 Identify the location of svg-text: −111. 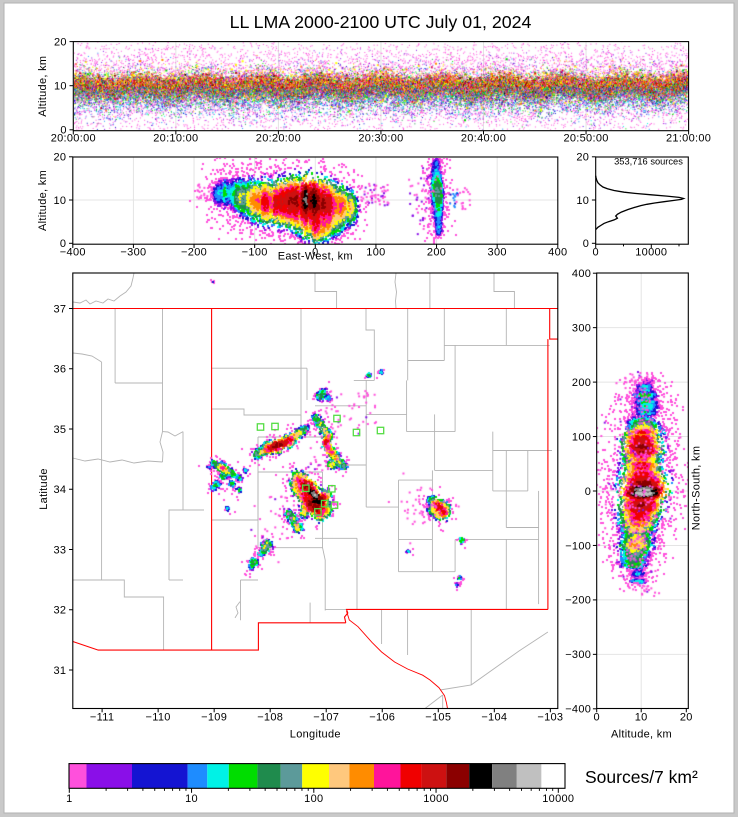
(102, 718).